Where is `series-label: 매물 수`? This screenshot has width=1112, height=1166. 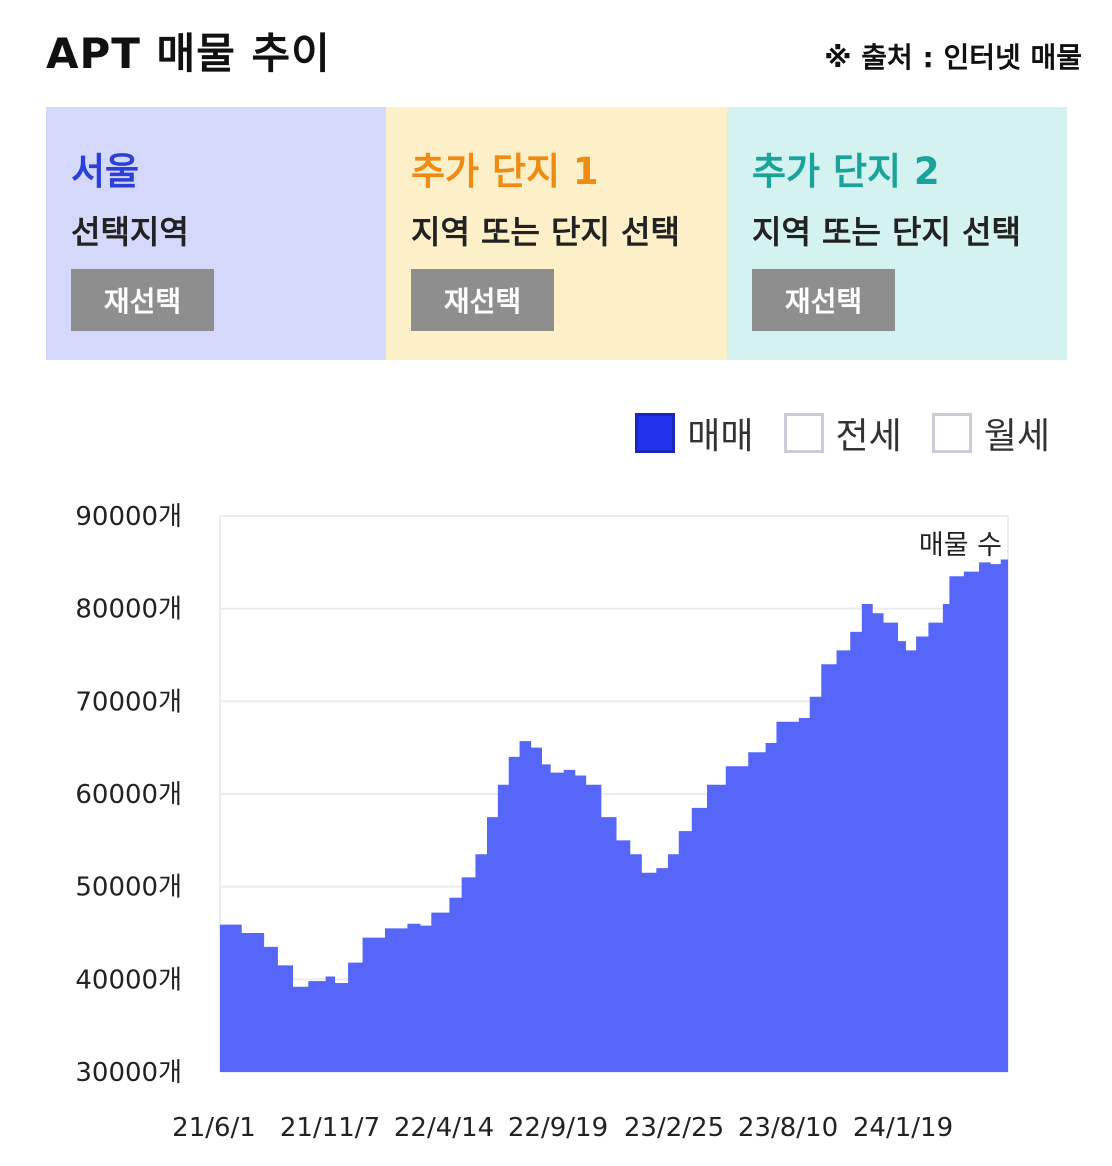
series-label: 매물 수 is located at coordinates (960, 545).